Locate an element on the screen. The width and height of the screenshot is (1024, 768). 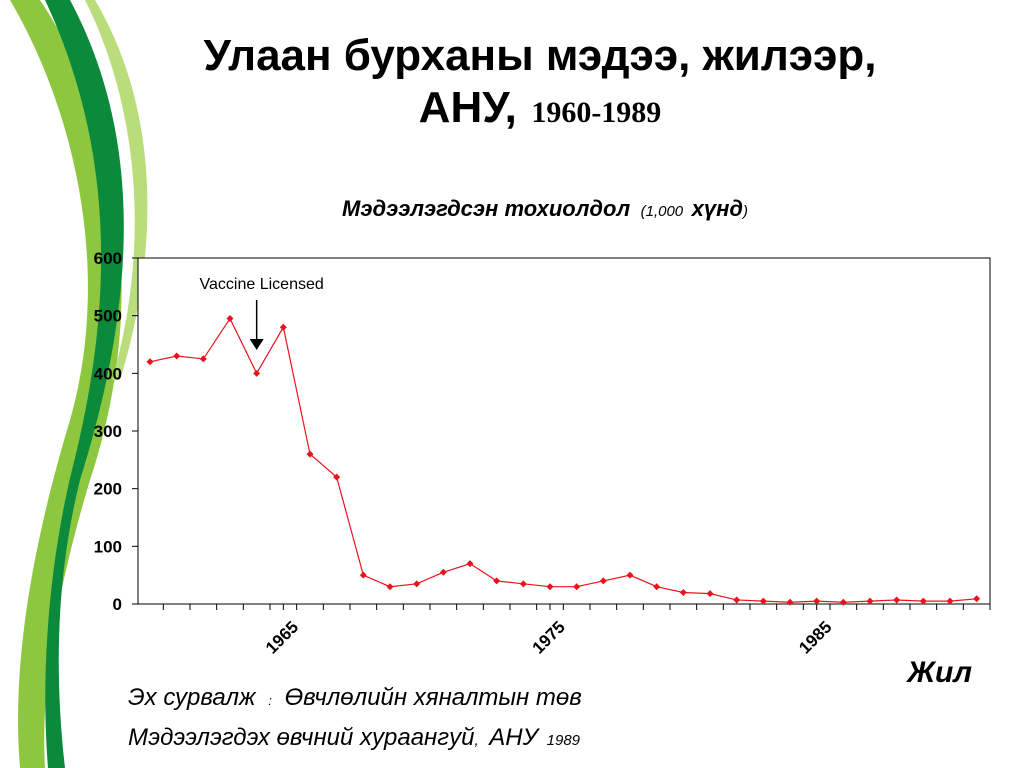
source-text: Мэдээлэгдэх өвчний хураангуй is located at coordinates (301, 737).